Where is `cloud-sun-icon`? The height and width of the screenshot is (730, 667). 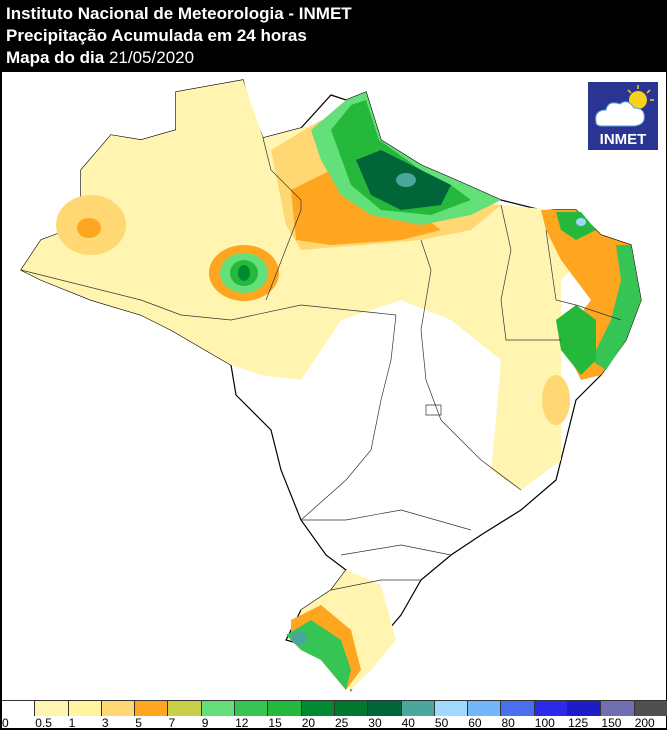
cloud-sun-icon is located at coordinates (624, 106).